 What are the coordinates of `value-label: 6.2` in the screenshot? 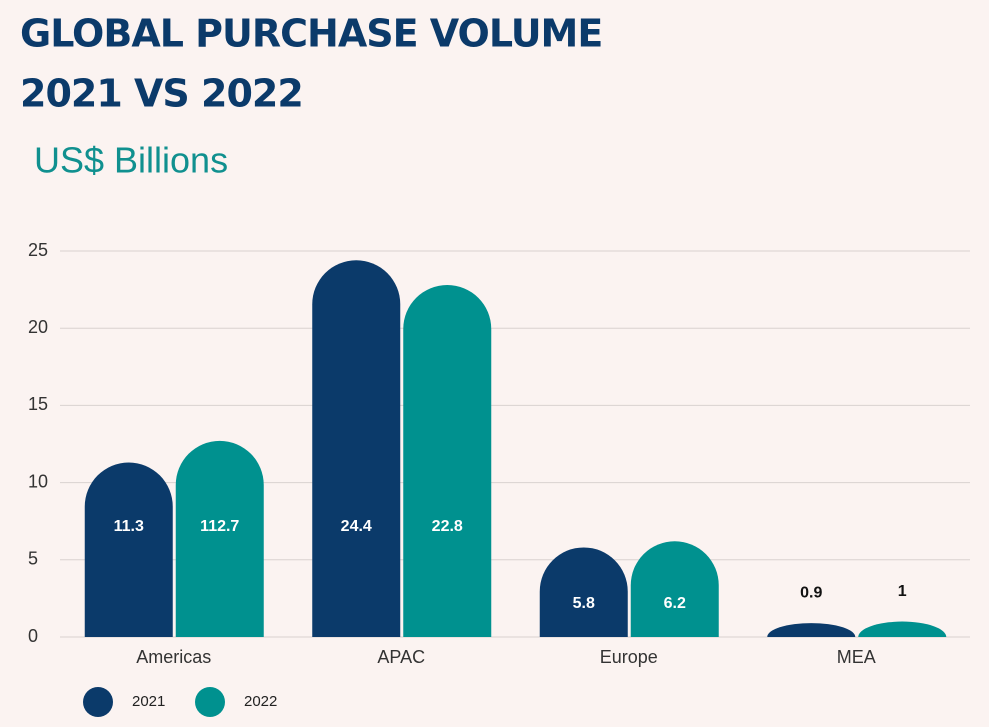 It's located at (675, 603).